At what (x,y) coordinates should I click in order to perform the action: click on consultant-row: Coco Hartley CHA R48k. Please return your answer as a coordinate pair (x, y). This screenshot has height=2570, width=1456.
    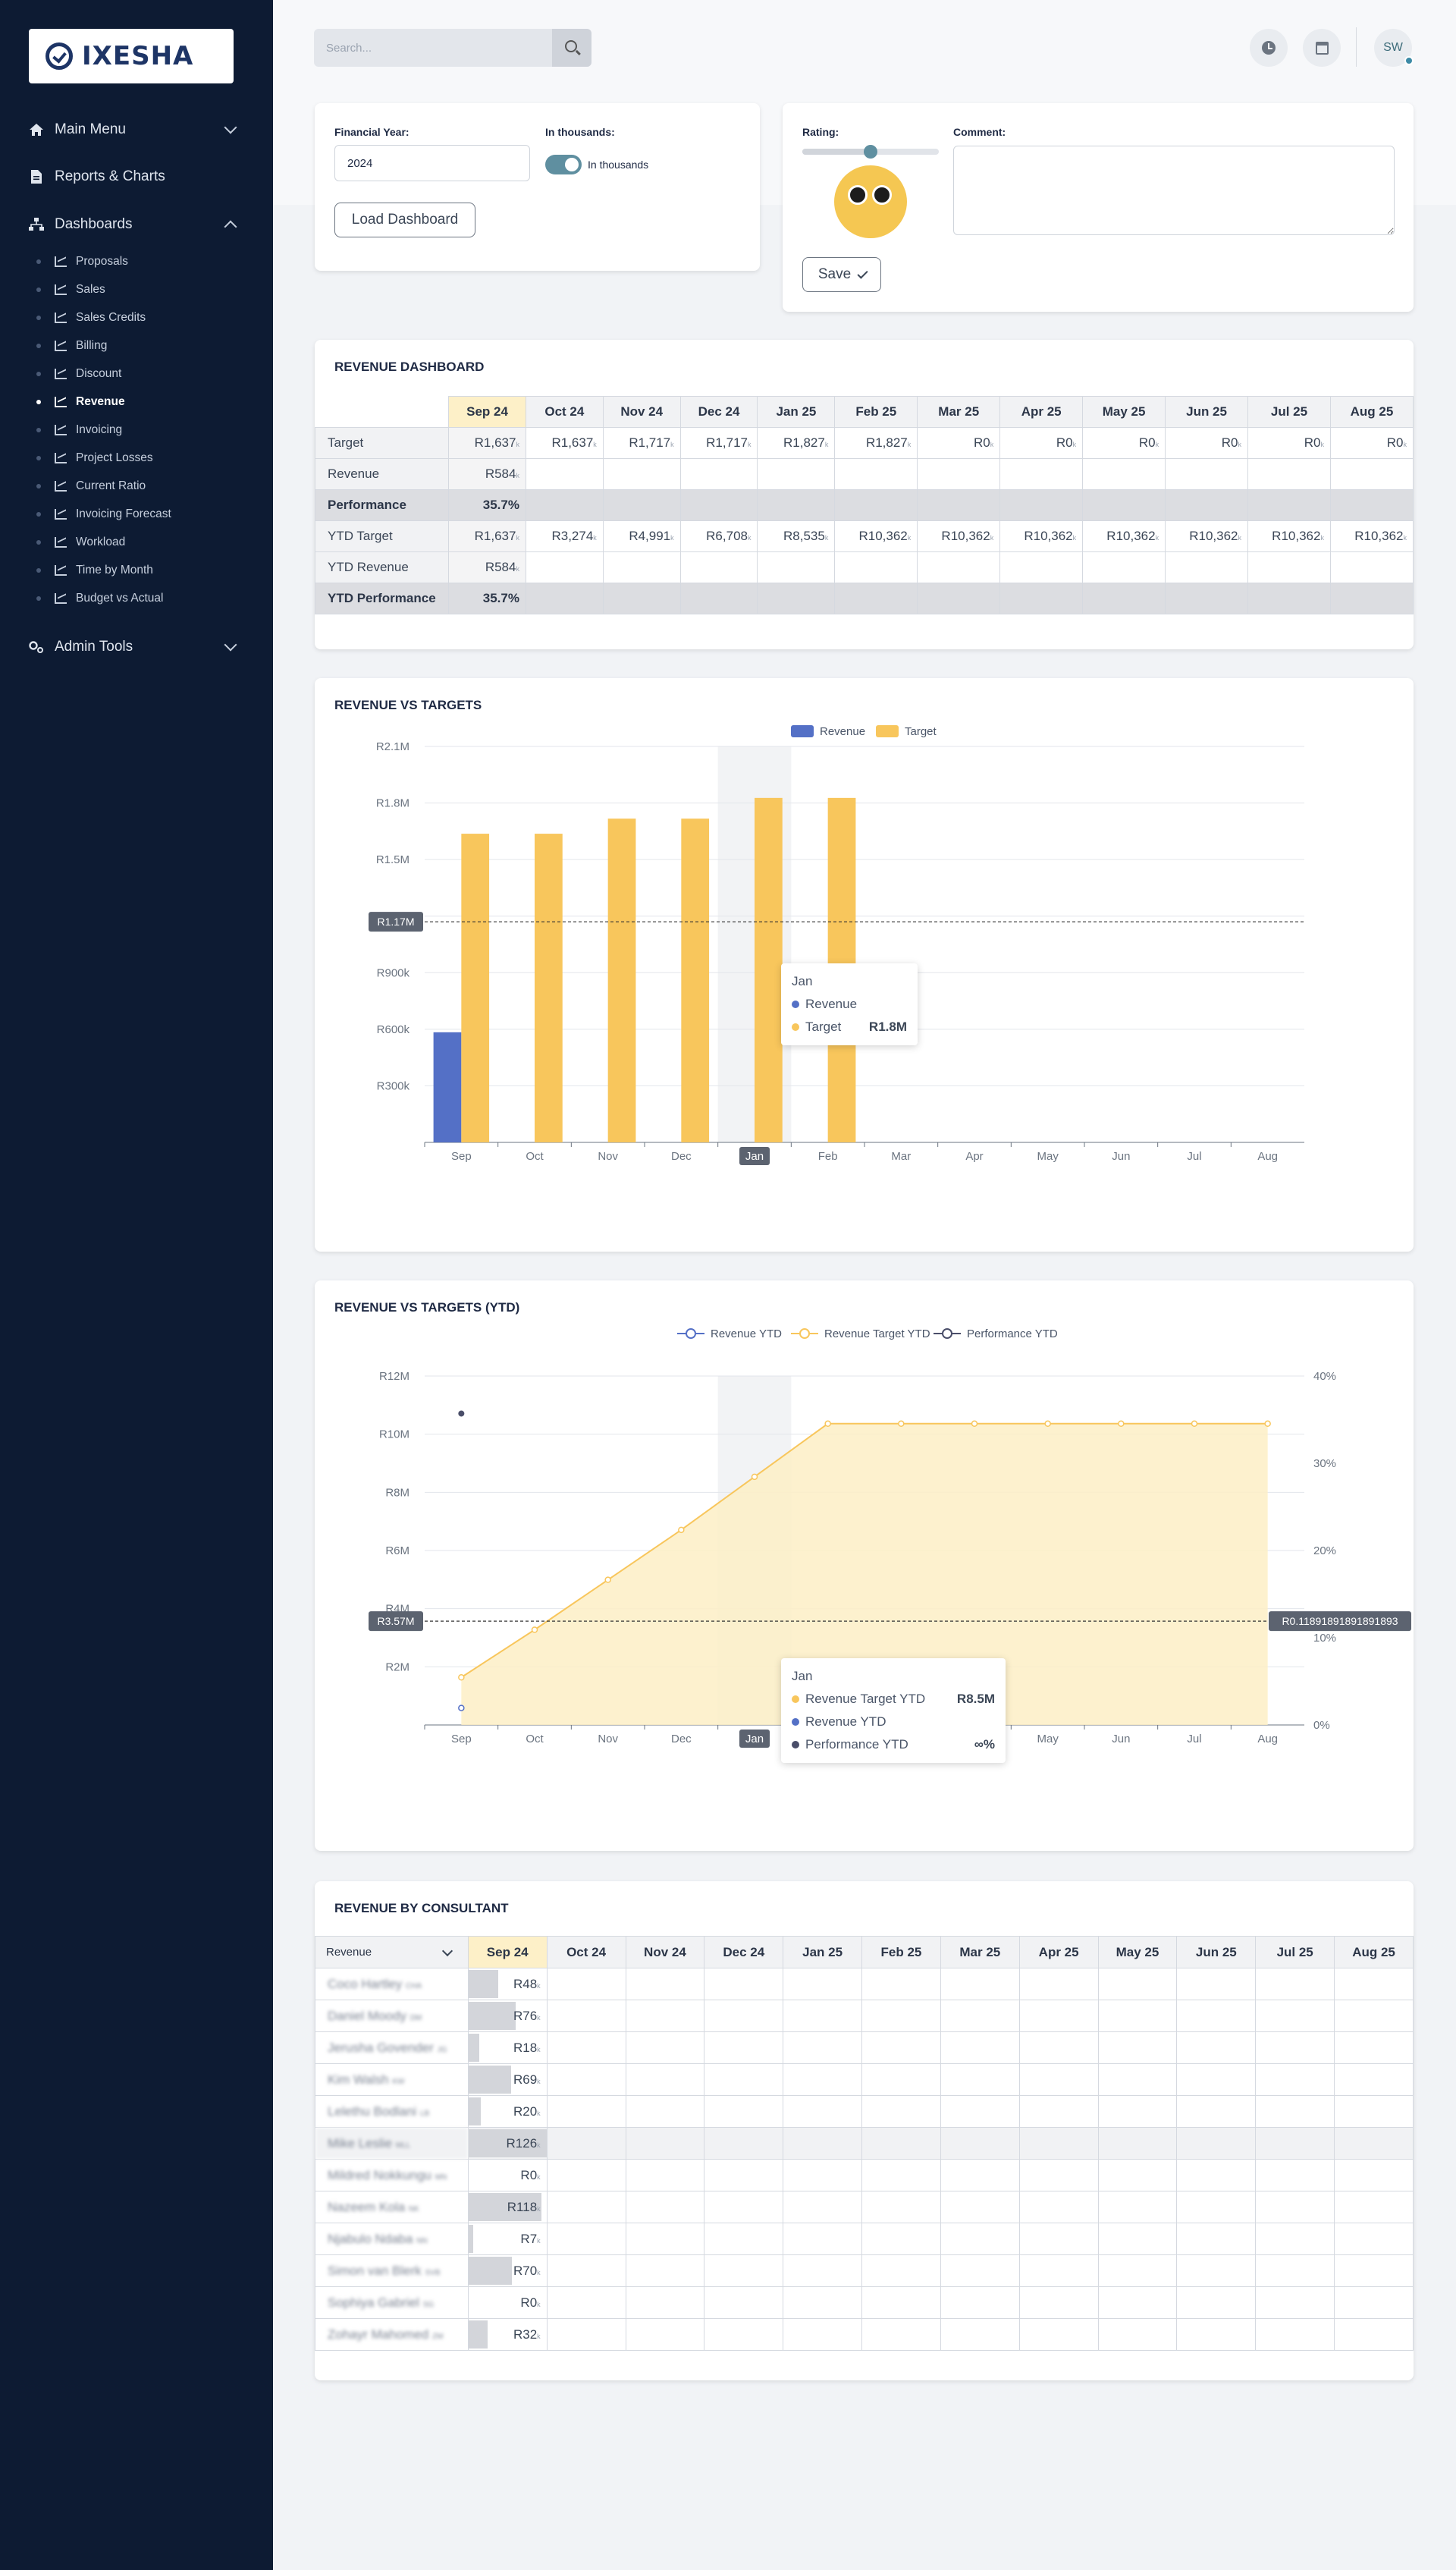
    Looking at the image, I should click on (864, 1984).